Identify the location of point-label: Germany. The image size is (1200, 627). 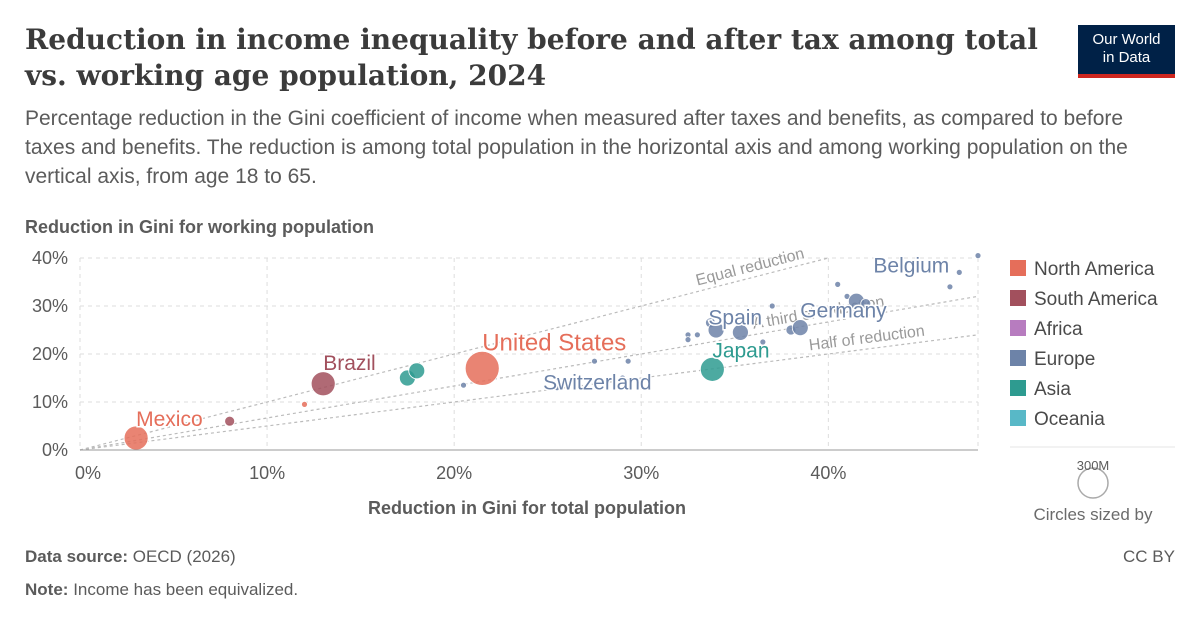
(843, 311).